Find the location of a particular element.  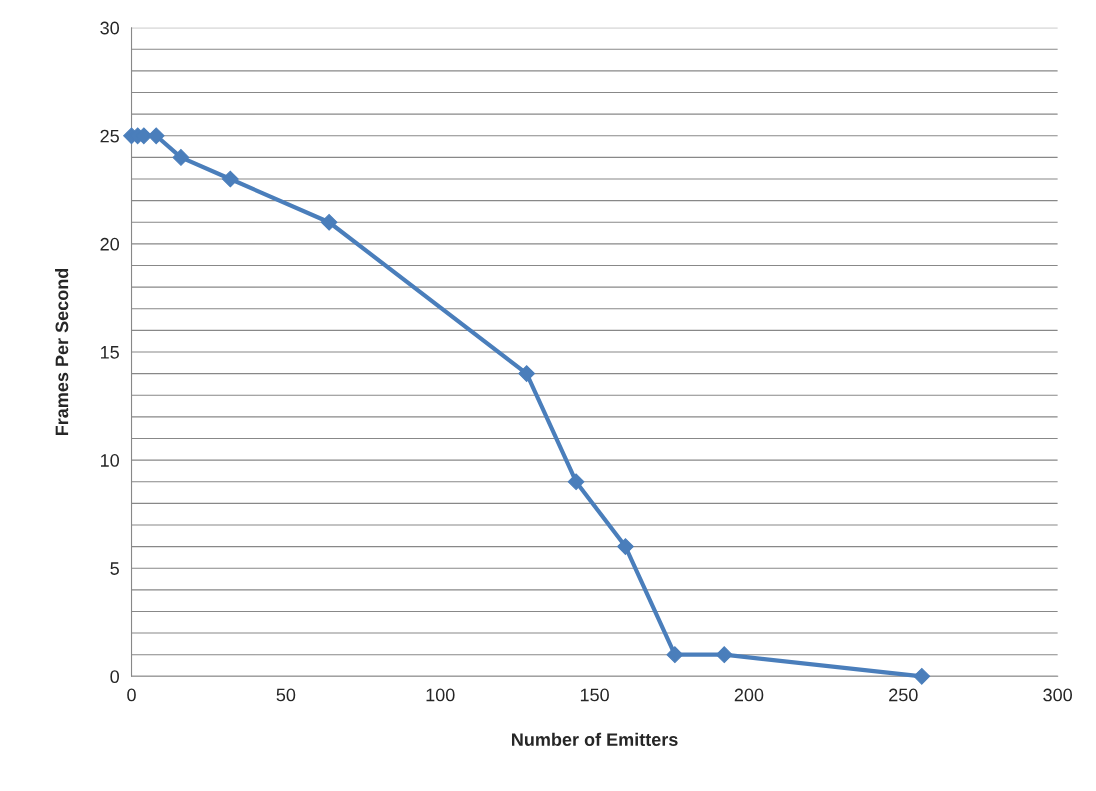

y-axis-title: Frames Per Second is located at coordinates (62, 352).